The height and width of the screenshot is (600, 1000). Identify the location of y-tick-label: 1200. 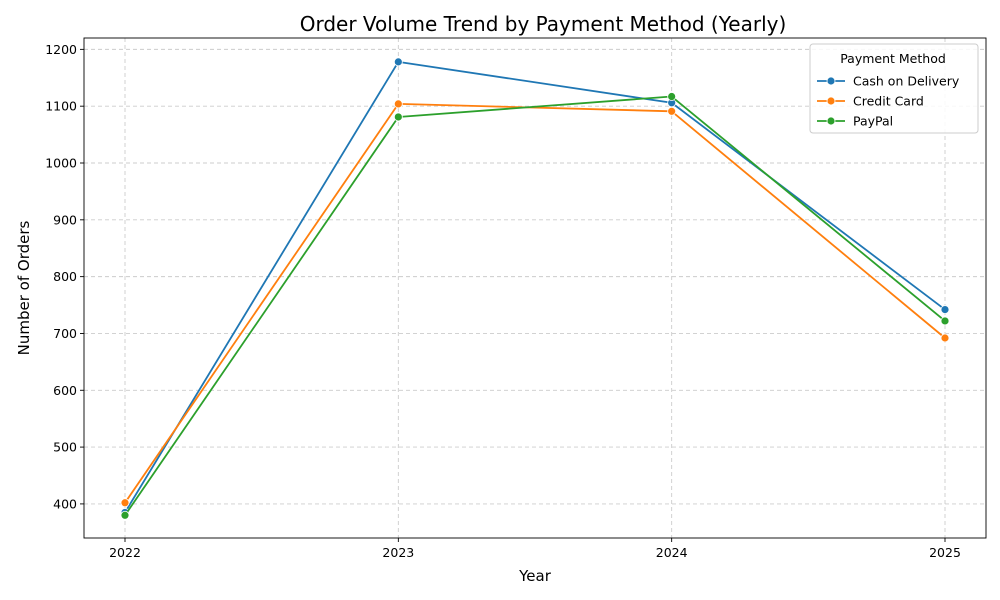
(61, 49).